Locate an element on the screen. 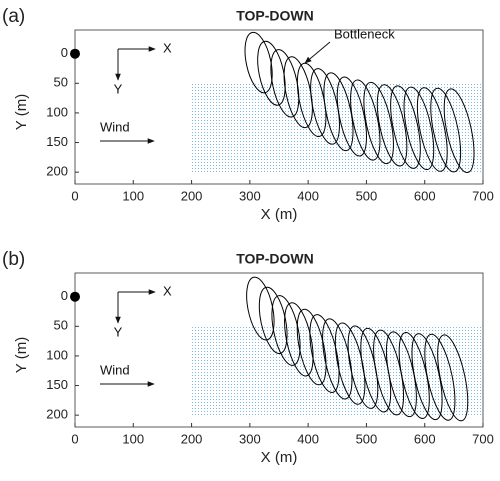  region is located at coordinates (337, 371).